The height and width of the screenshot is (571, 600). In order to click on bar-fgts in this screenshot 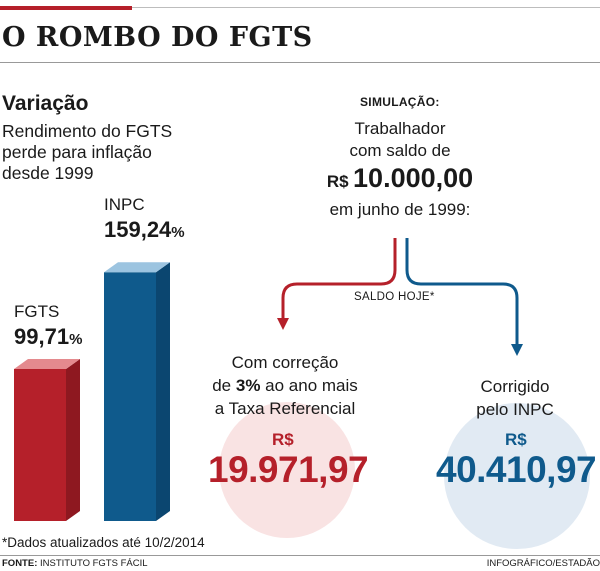, I will do `click(47, 439)`.